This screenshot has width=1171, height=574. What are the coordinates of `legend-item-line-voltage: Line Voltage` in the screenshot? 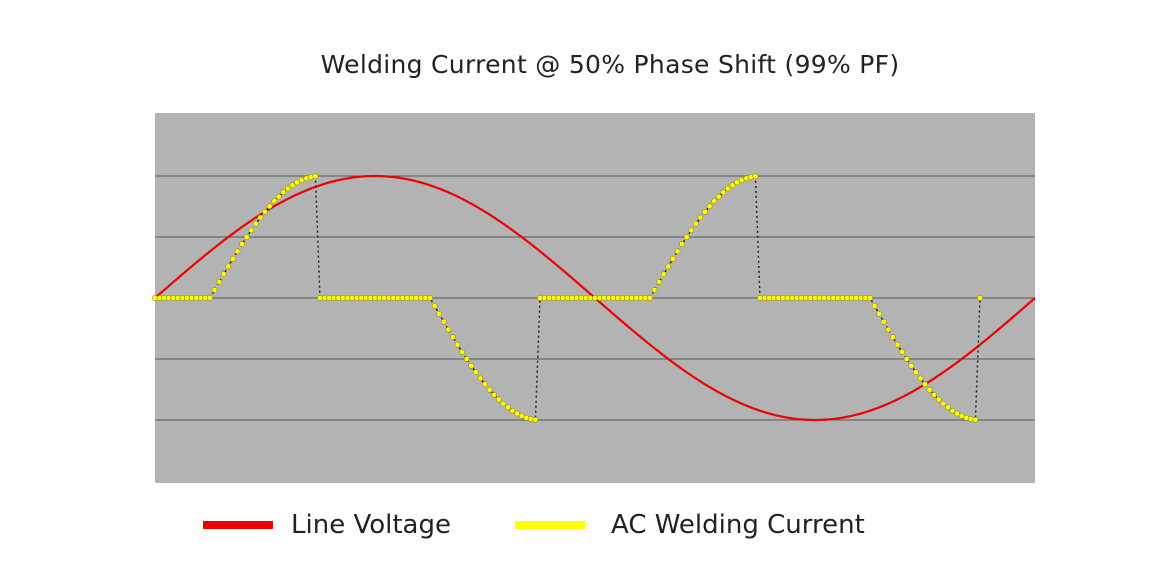 It's located at (327, 525).